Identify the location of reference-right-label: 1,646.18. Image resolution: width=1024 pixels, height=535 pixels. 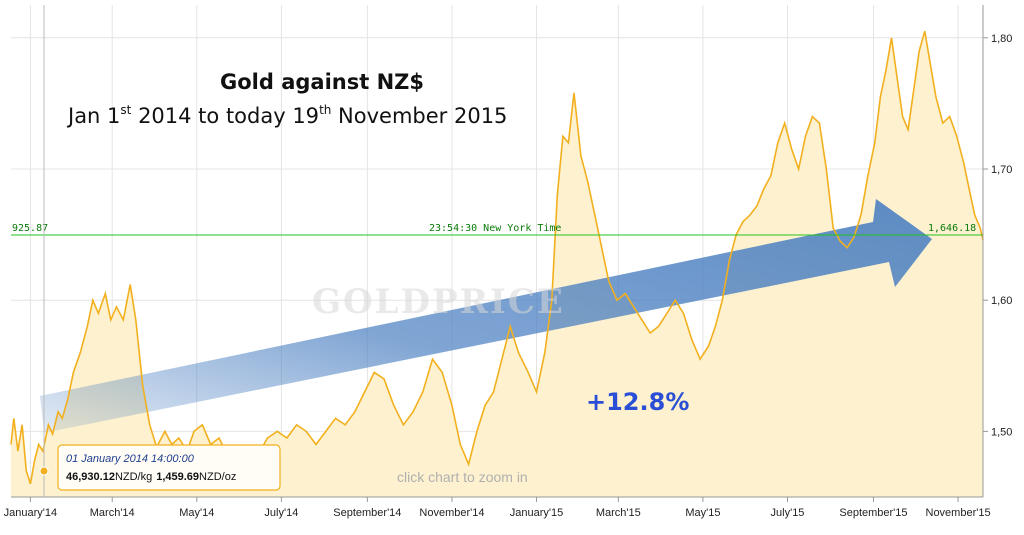
(952, 228).